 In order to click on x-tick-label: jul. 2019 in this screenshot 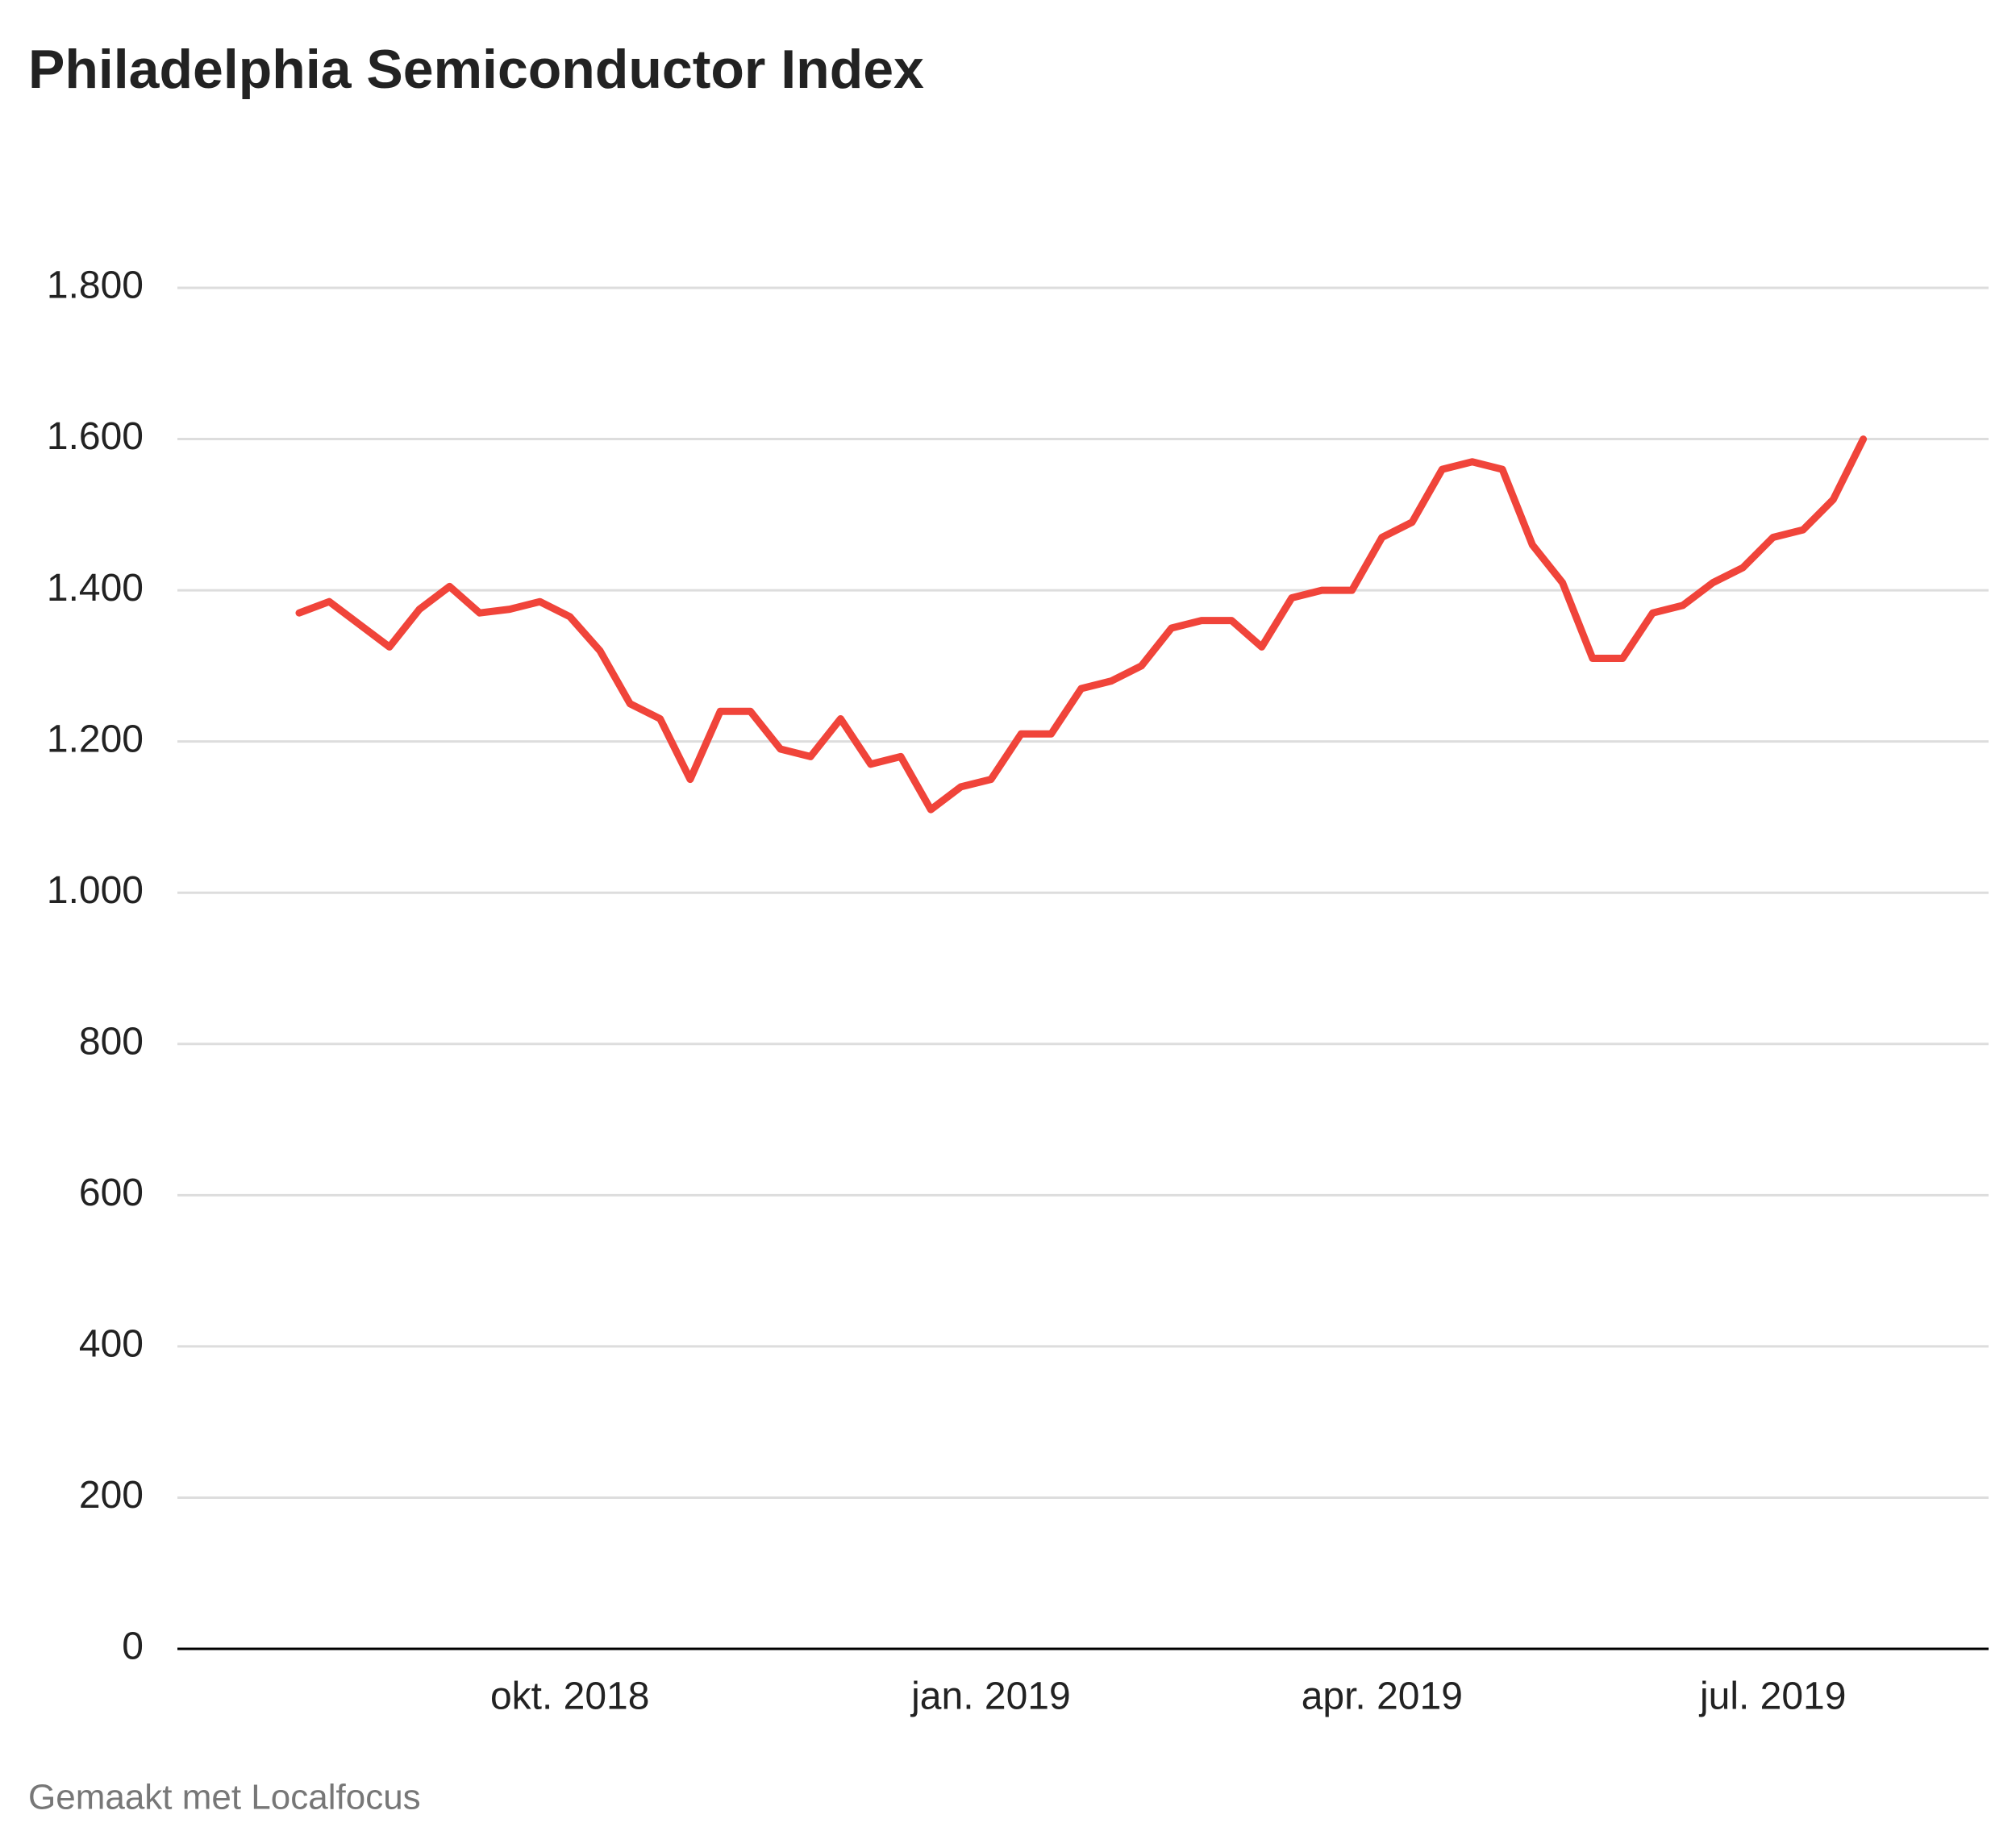, I will do `click(1772, 1696)`.